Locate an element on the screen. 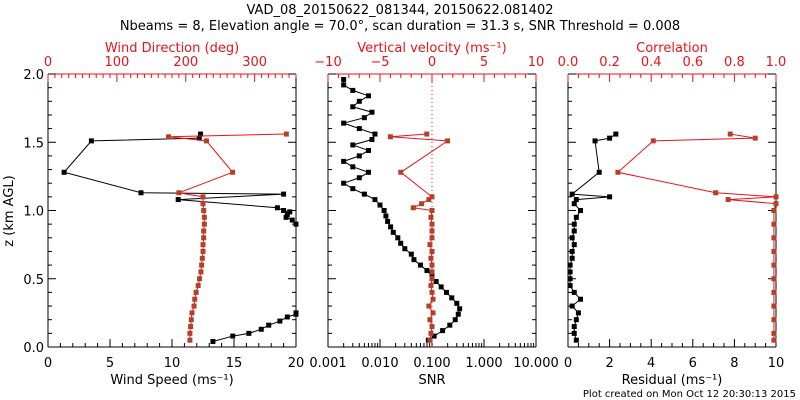 This screenshot has height=400, width=800. x-tick-label: 15 is located at coordinates (234, 363).